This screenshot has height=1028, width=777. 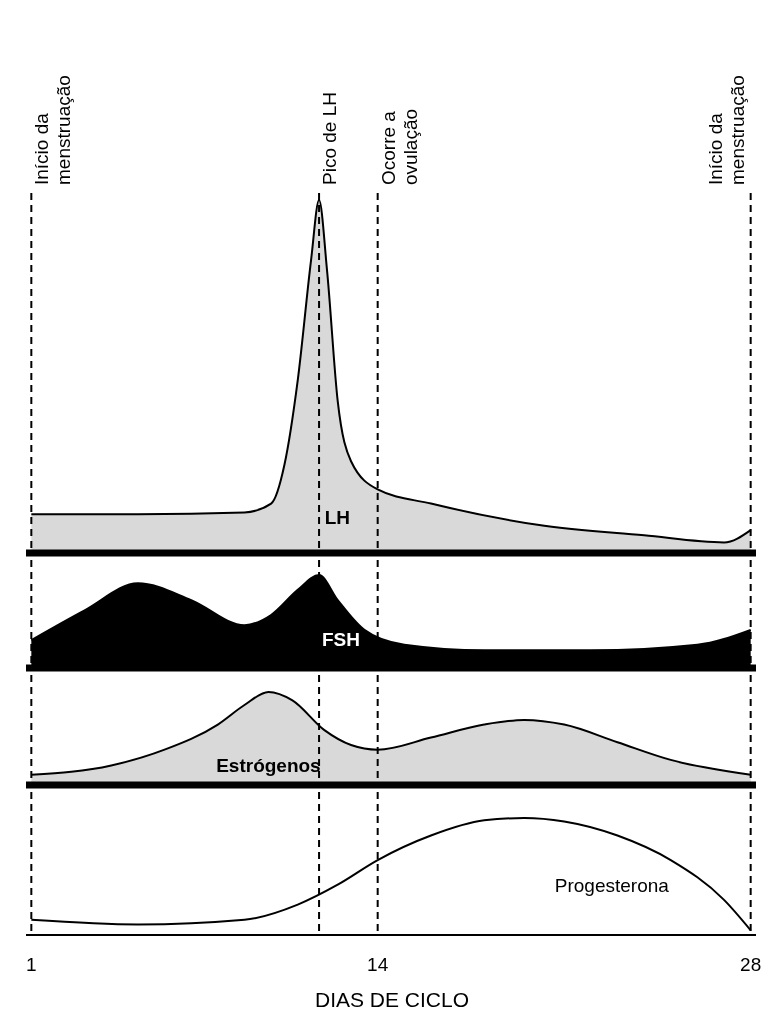 I want to click on x-tick-label: 28, so click(x=751, y=964).